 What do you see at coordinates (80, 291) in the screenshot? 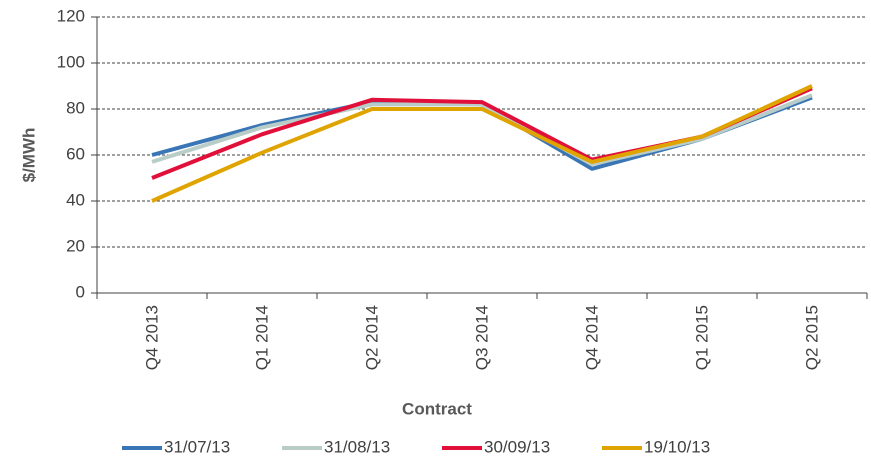
I see `y-tick-label: 0` at bounding box center [80, 291].